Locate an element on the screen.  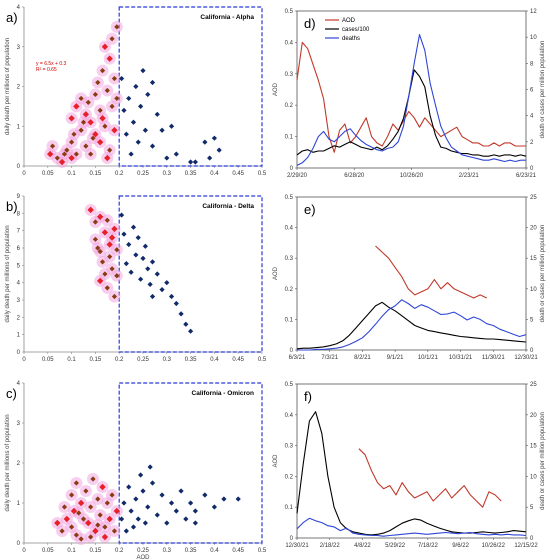
panel-label: e) is located at coordinates (310, 209).